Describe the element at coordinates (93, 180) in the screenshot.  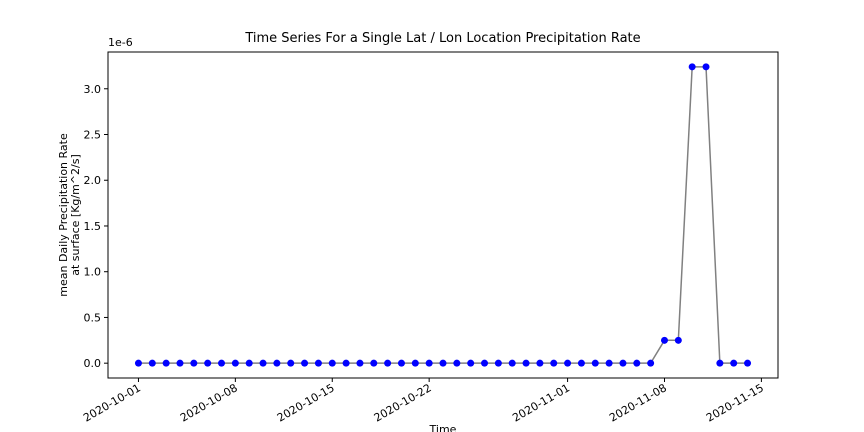
I see `y-tick-label: 2.0` at that location.